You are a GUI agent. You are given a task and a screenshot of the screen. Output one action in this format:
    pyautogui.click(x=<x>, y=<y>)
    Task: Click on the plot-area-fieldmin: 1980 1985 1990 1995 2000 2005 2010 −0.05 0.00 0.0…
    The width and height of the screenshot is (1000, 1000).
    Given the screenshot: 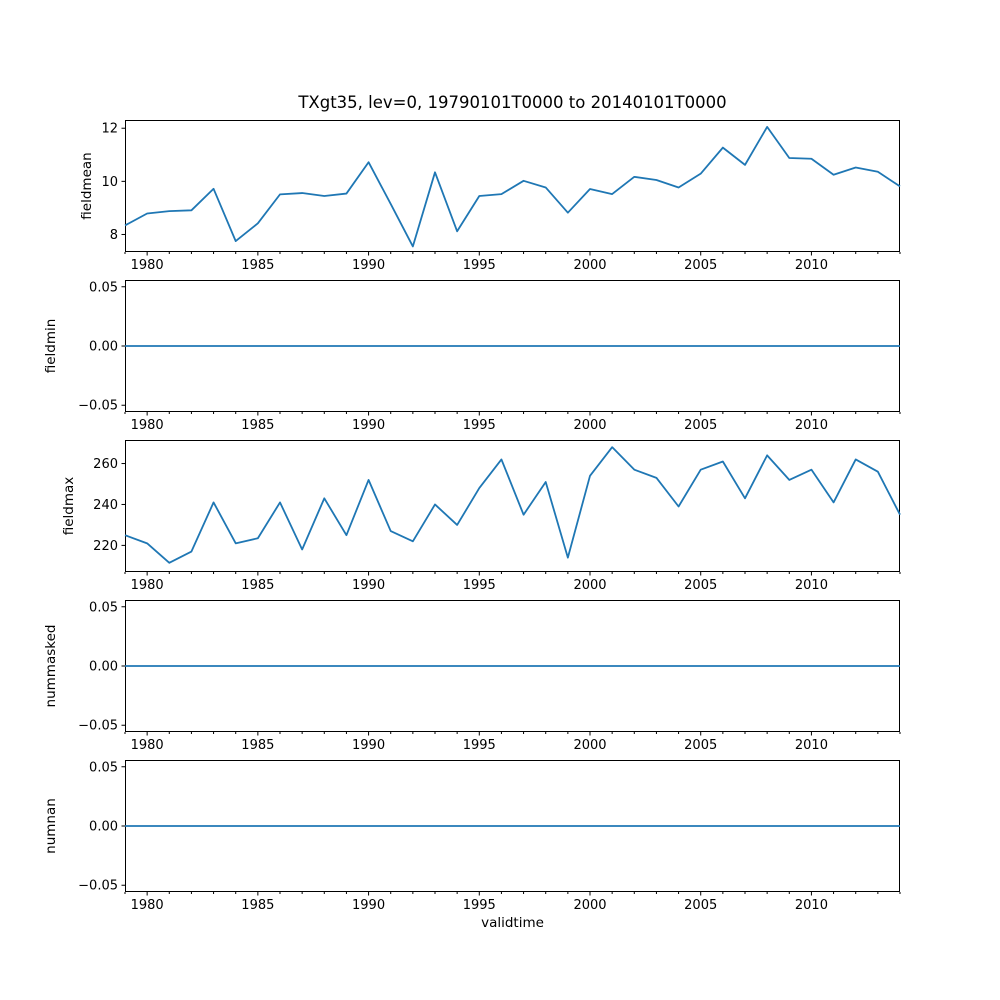 What is the action you would take?
    pyautogui.click(x=489, y=356)
    